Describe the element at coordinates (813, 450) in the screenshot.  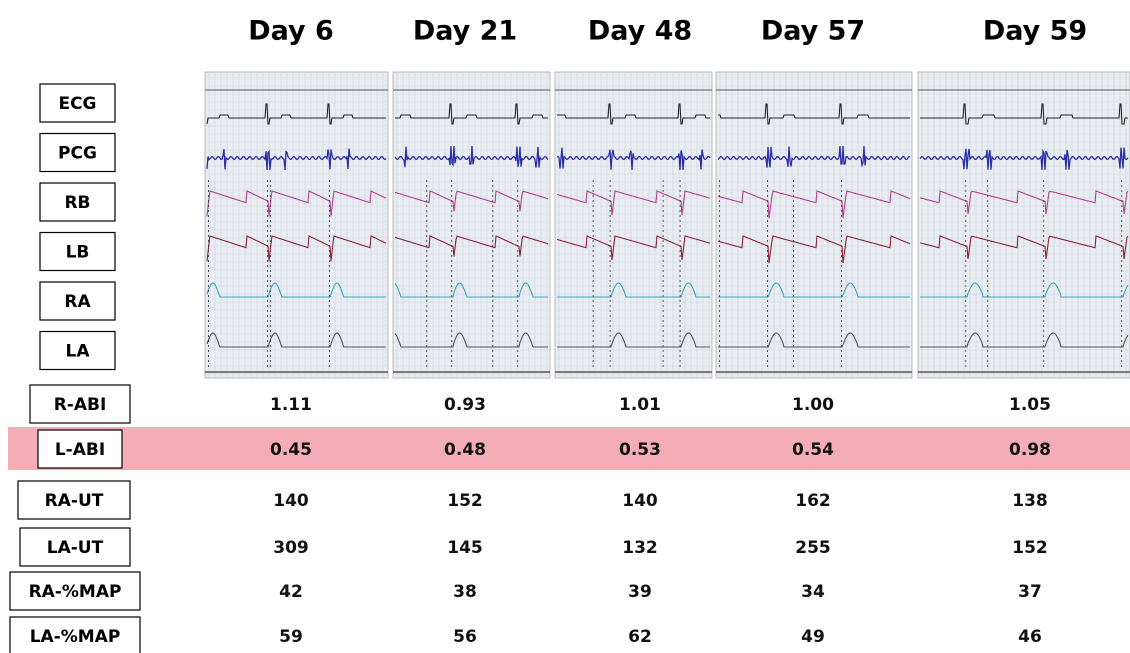
I see `cell-value: 0.54` at that location.